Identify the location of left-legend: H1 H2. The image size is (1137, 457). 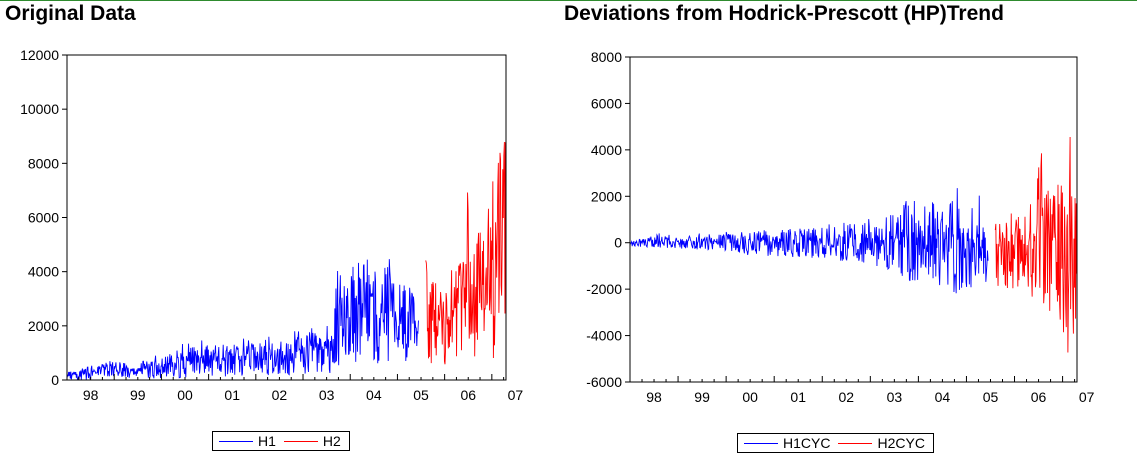
(281, 441).